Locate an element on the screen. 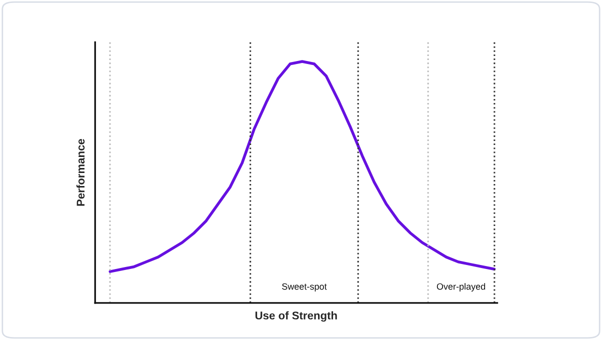 The height and width of the screenshot is (340, 602). x-axis-title: Use of Strength is located at coordinates (296, 316).